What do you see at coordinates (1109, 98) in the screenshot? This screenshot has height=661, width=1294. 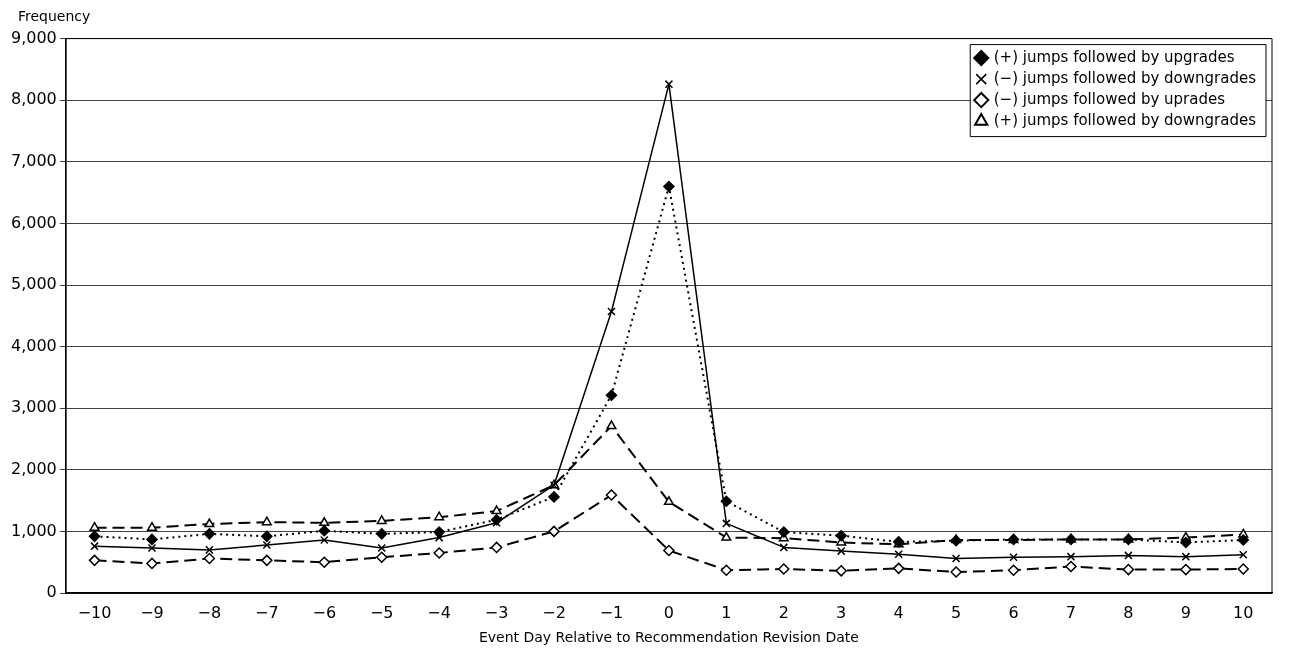 I see `legend-label: (−) jumps followed by uprades` at bounding box center [1109, 98].